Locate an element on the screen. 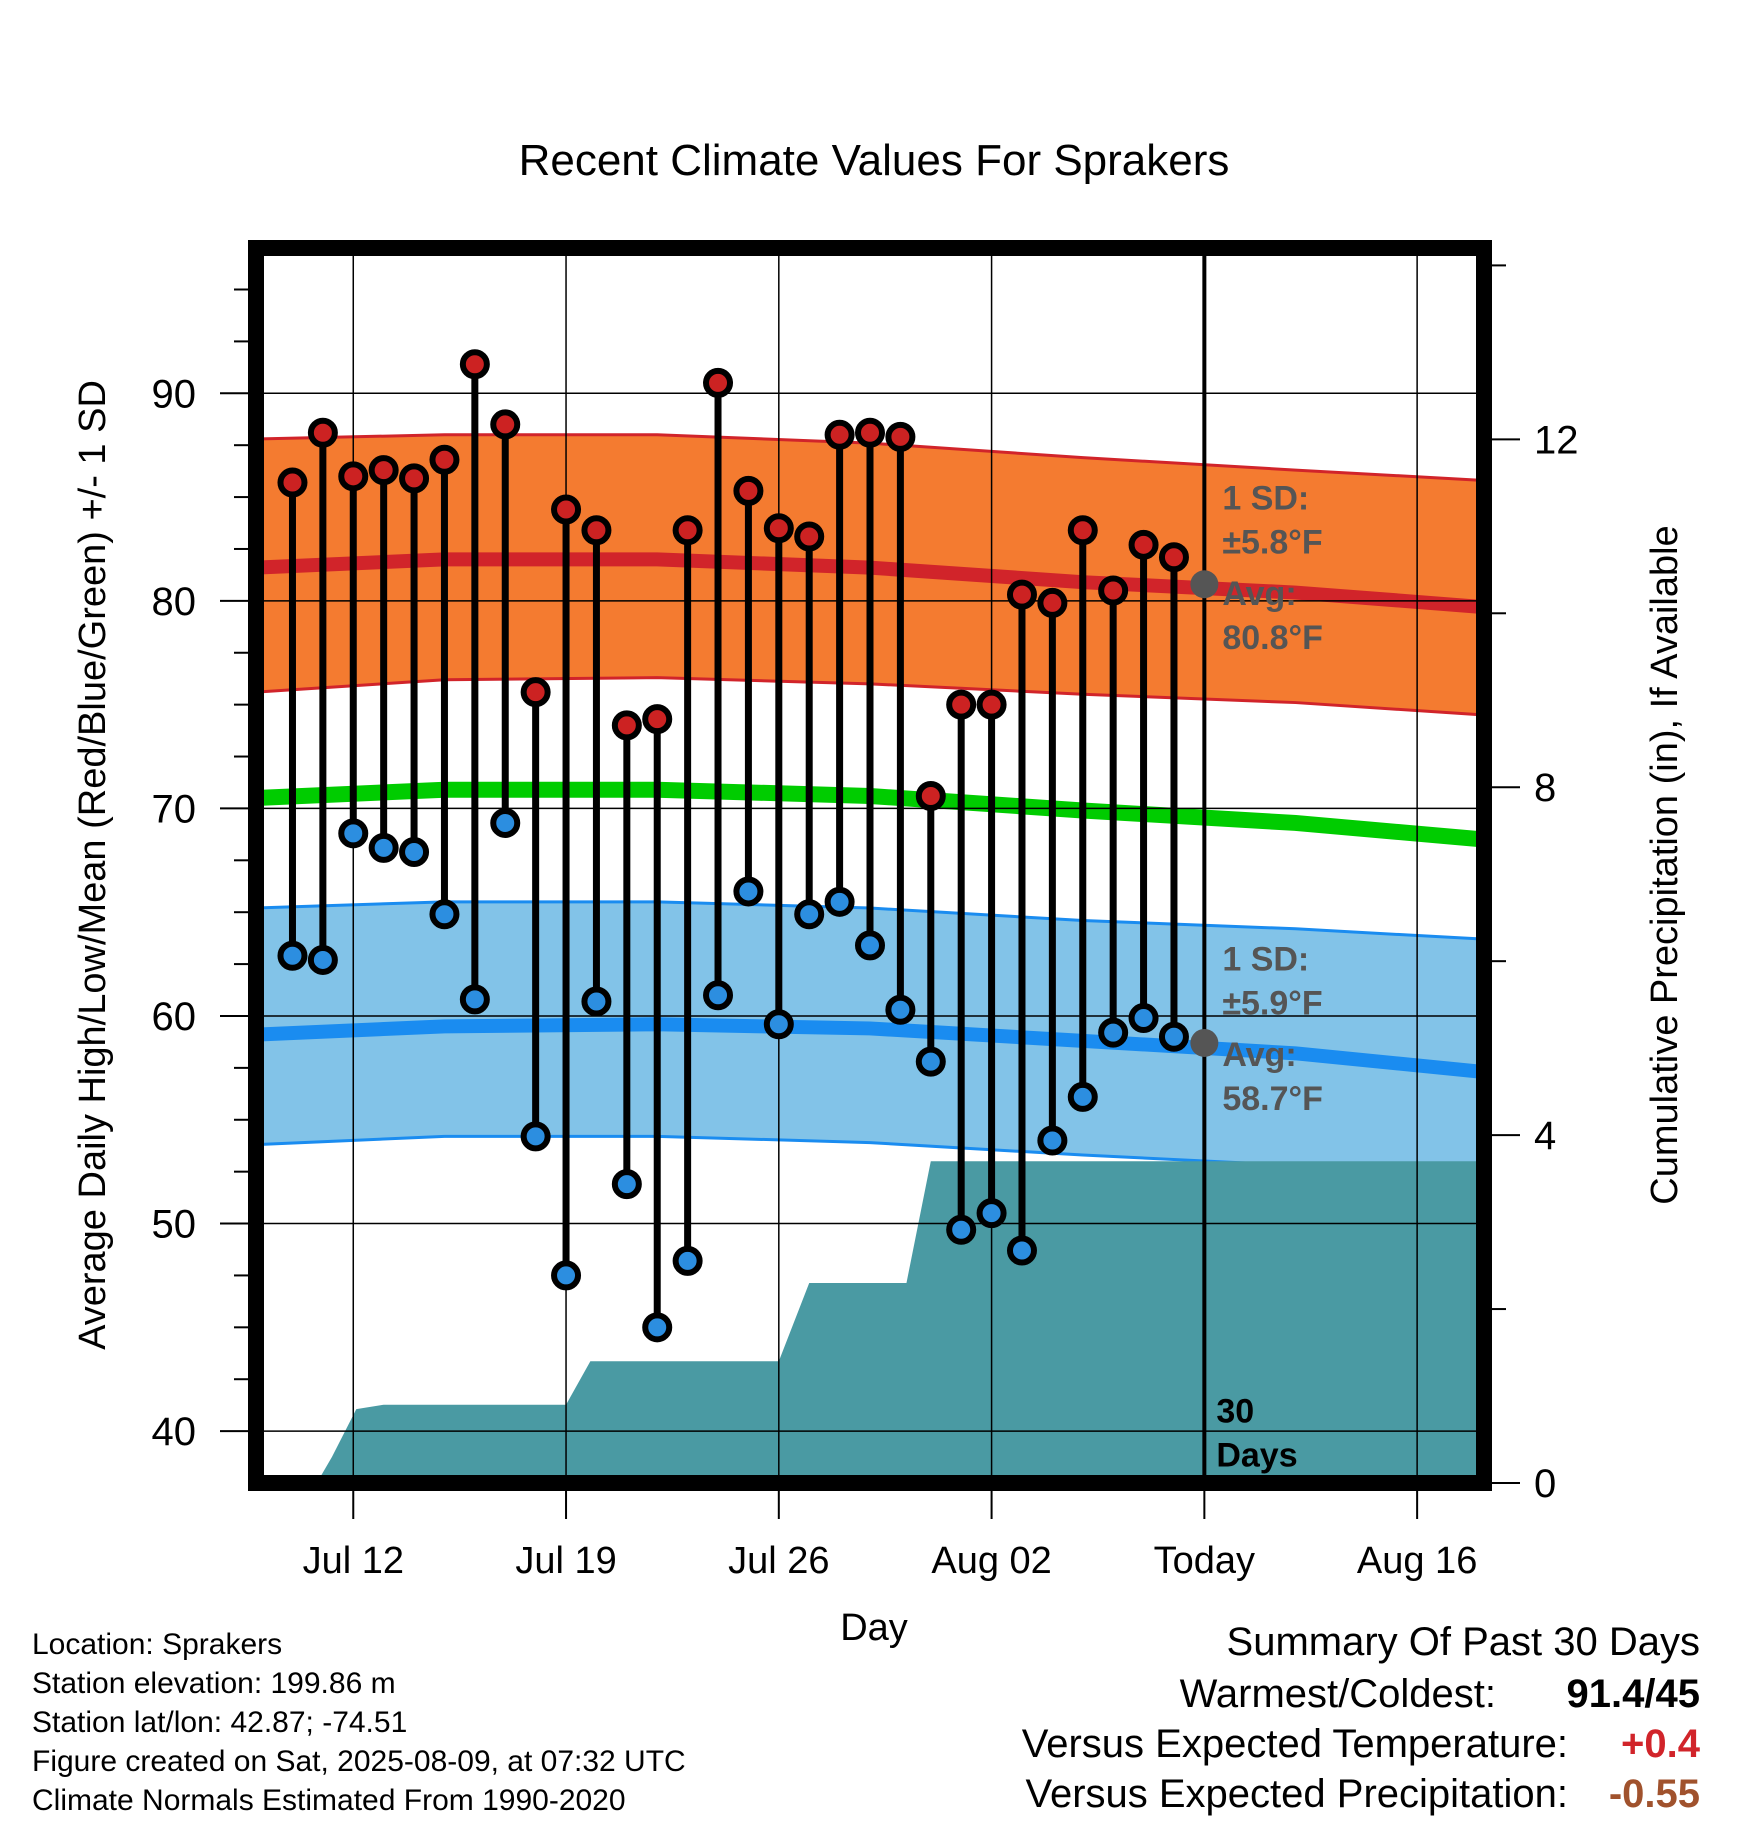  summary-precip-label: Versus Expected Precipitation: is located at coordinates (1296, 1794).